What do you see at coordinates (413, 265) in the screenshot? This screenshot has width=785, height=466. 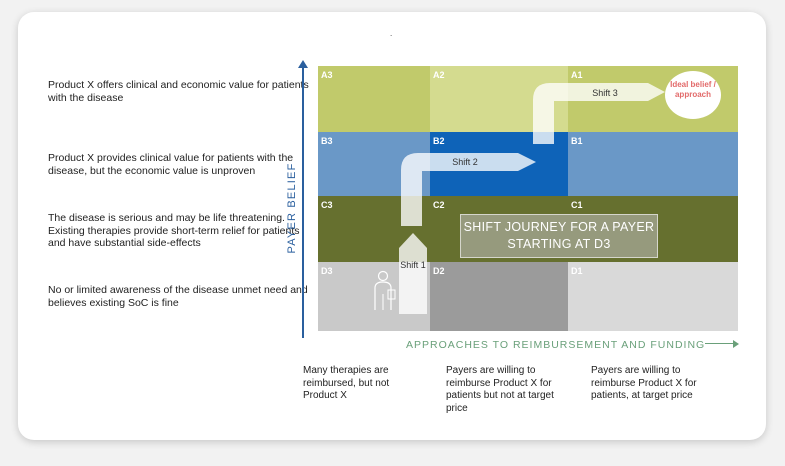 I see `shift-1-label: Shift 1` at bounding box center [413, 265].